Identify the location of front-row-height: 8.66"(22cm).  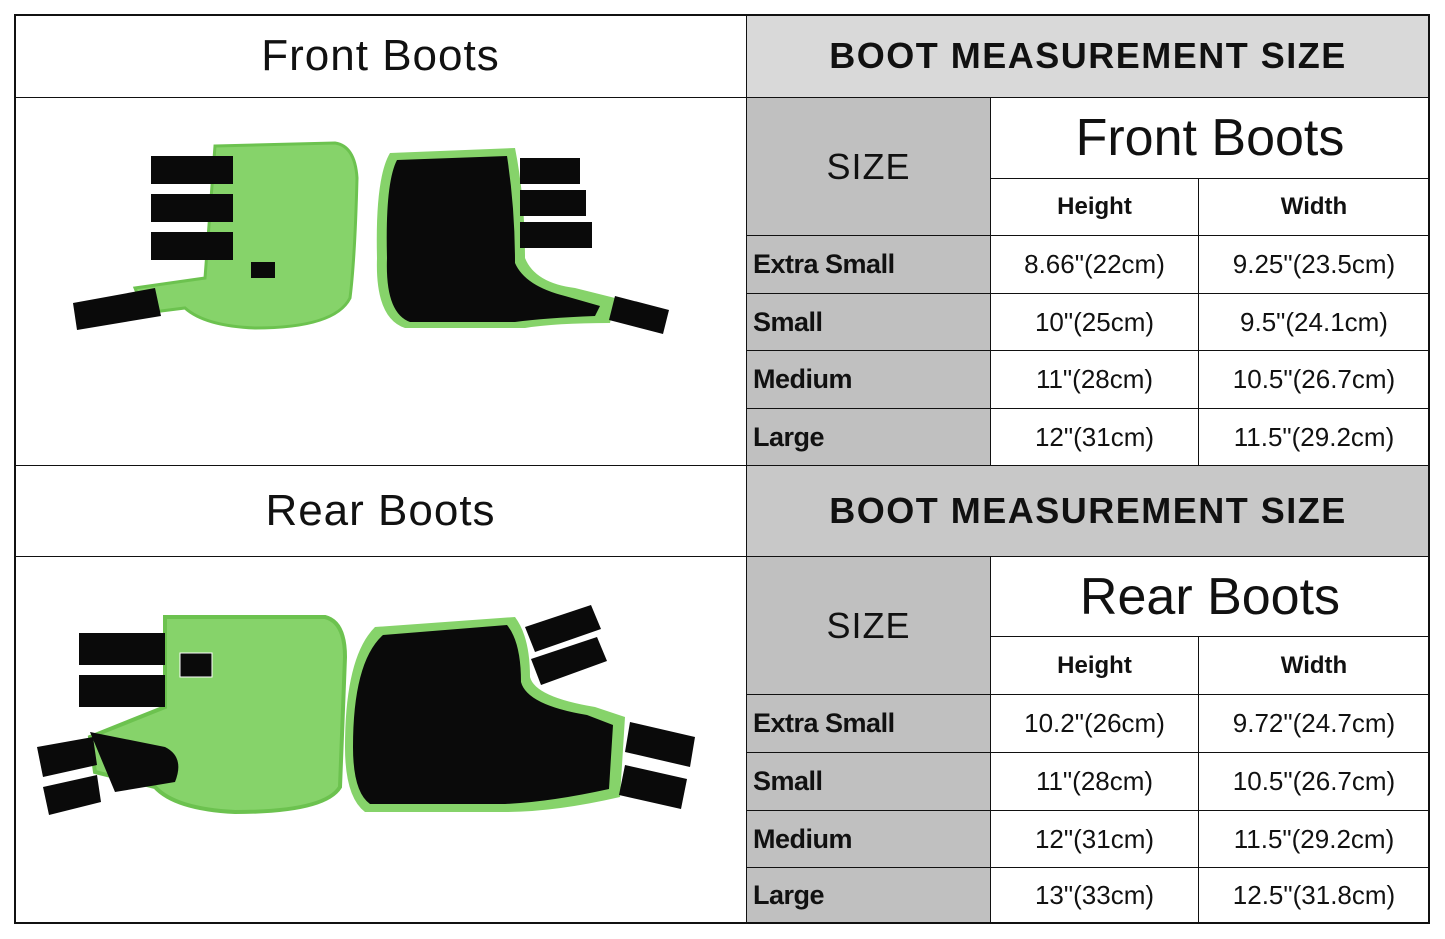
(1094, 264).